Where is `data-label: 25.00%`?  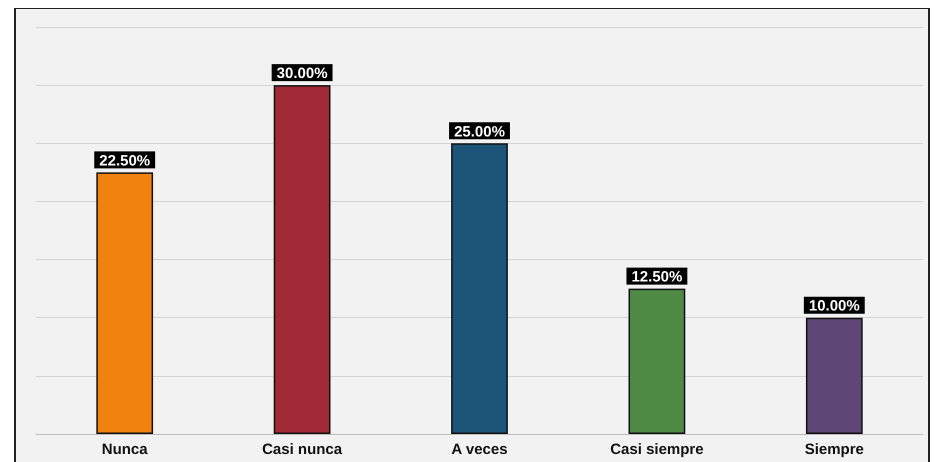 data-label: 25.00% is located at coordinates (479, 131).